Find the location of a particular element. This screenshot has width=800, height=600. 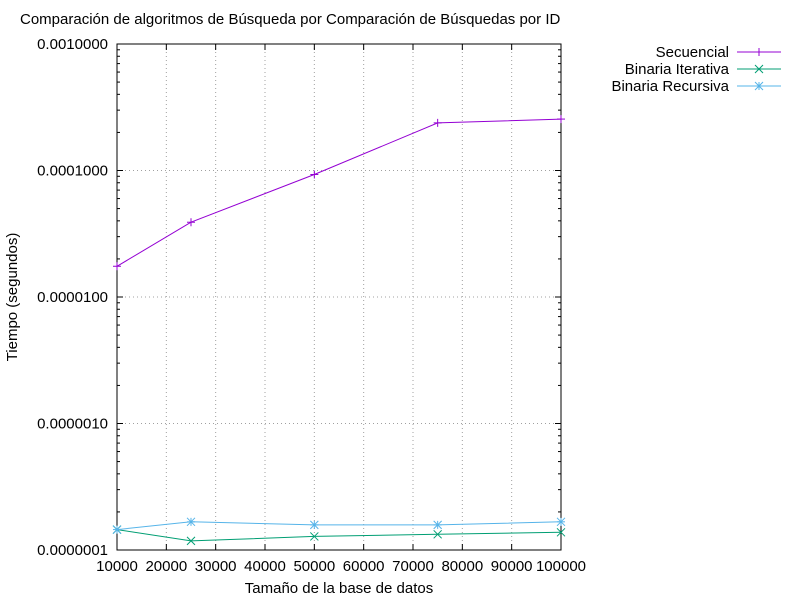

series-secuencial is located at coordinates (339, 193).